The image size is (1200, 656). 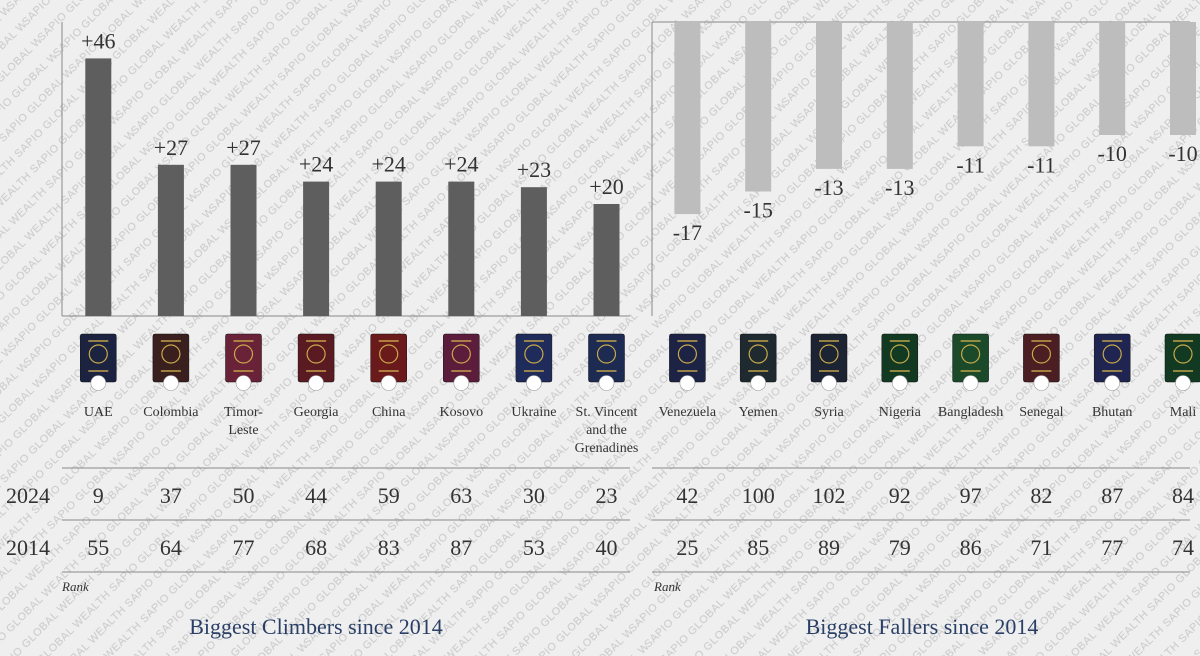 I want to click on climbers-rank-2024: 23, so click(x=607, y=495).